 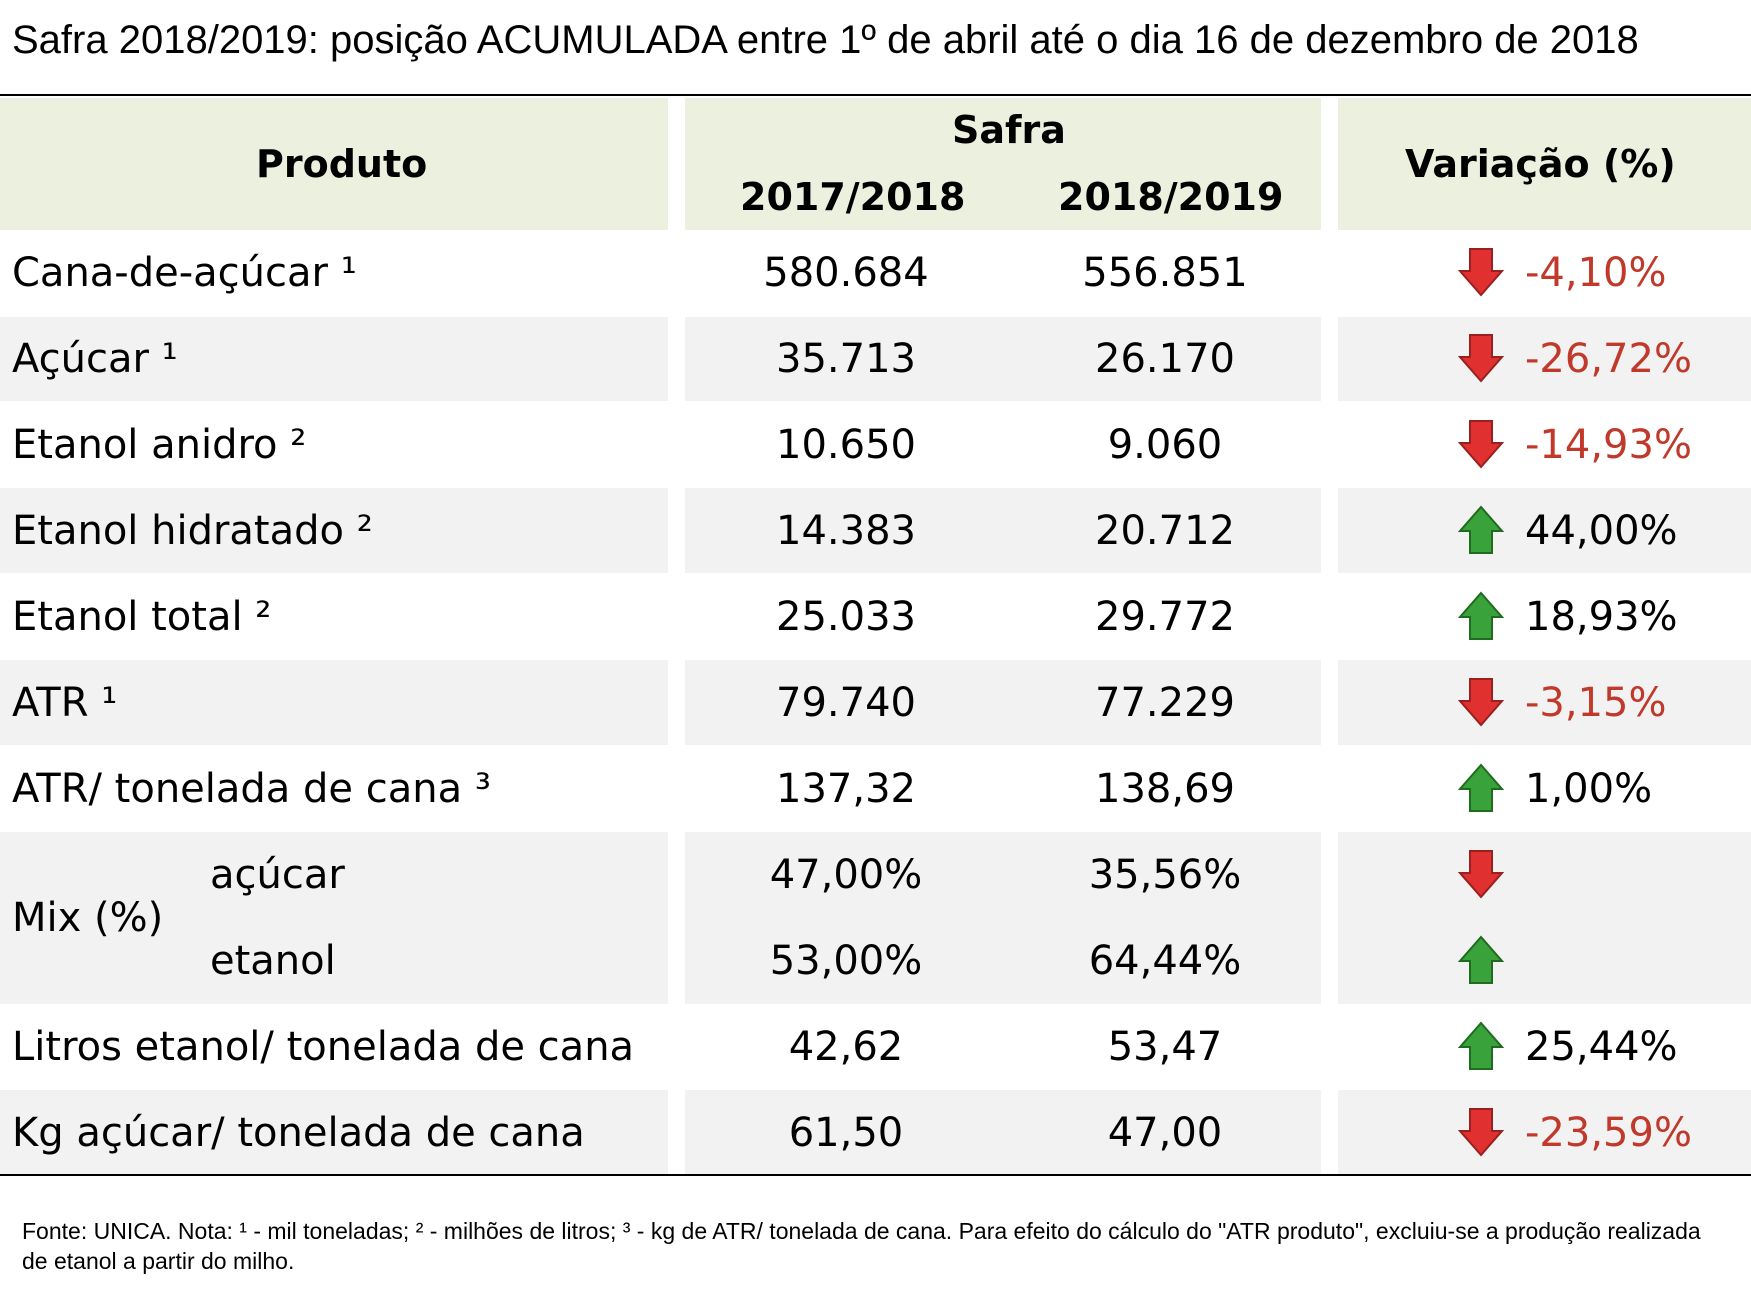 I want to click on value-2018-2019: 9.060, so click(x=1165, y=445).